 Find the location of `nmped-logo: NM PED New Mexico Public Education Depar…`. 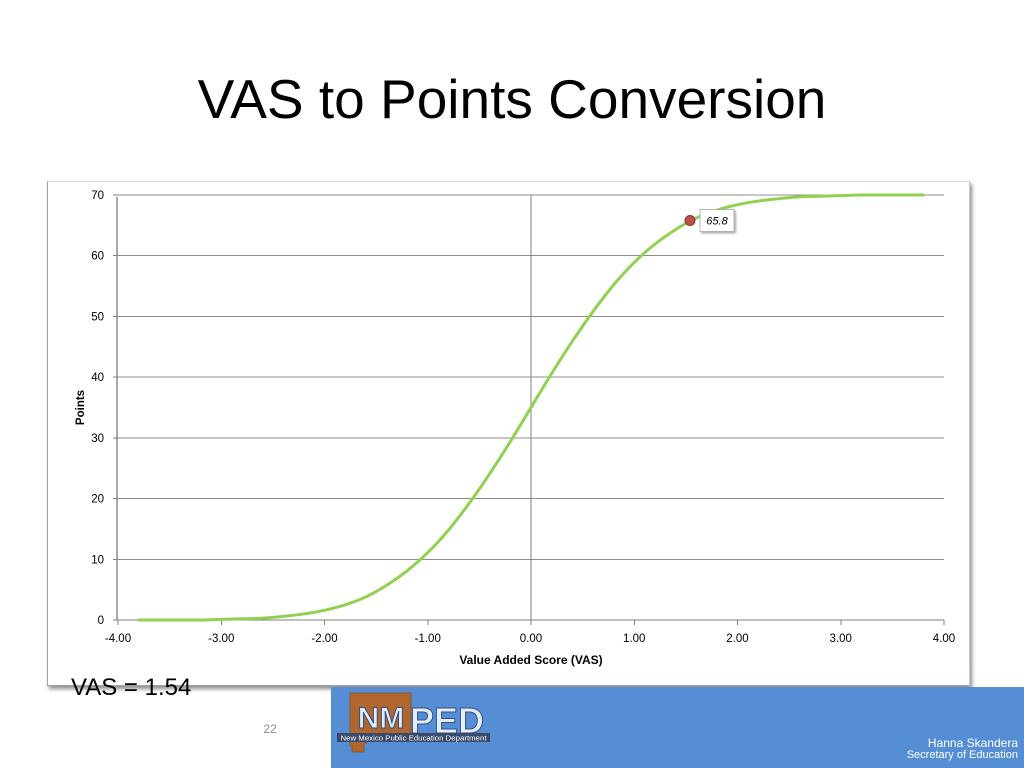

nmped-logo: NM PED New Mexico Public Education Depar… is located at coordinates (413, 722).